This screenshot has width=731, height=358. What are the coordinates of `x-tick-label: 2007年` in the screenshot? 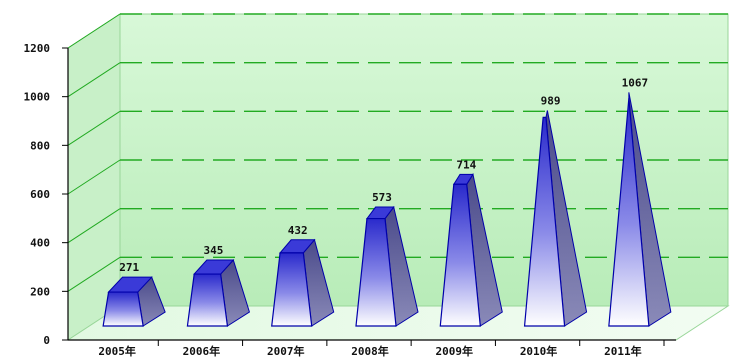 It's located at (286, 351).